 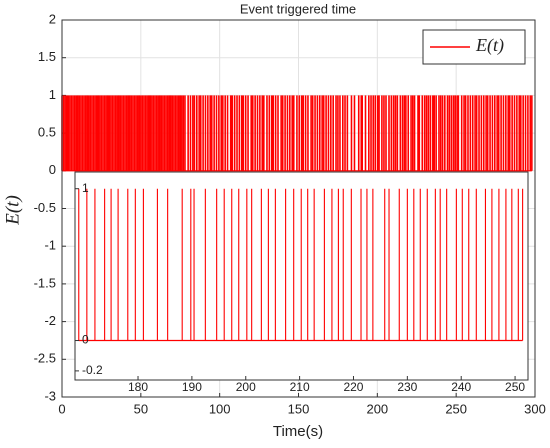 What do you see at coordinates (377, 408) in the screenshot?
I see `x-tick-label: 200` at bounding box center [377, 408].